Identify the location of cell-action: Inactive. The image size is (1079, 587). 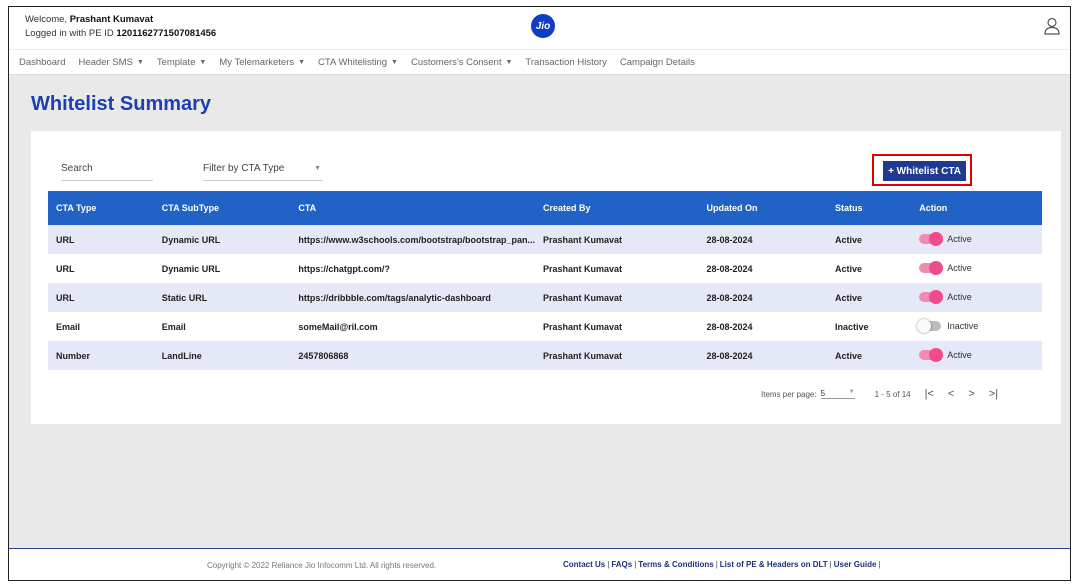
(976, 326).